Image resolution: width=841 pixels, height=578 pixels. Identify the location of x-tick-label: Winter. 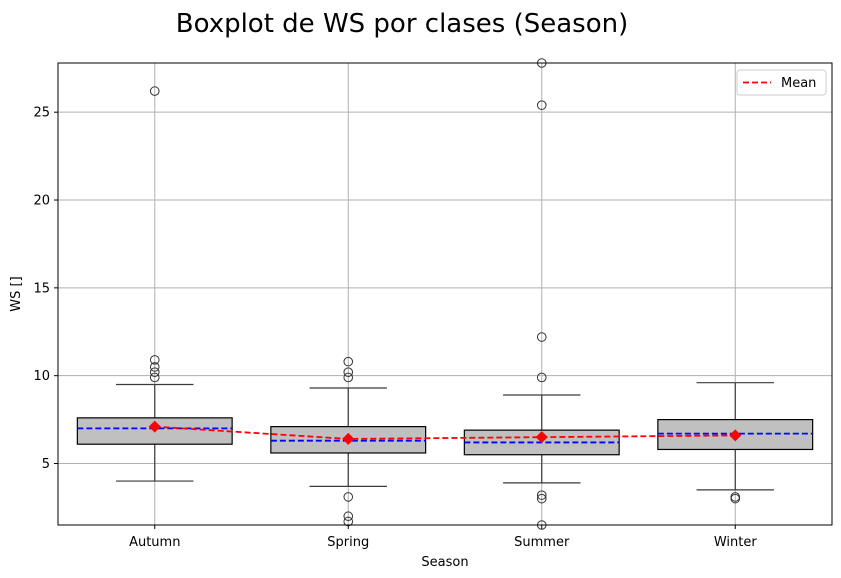
(736, 542).